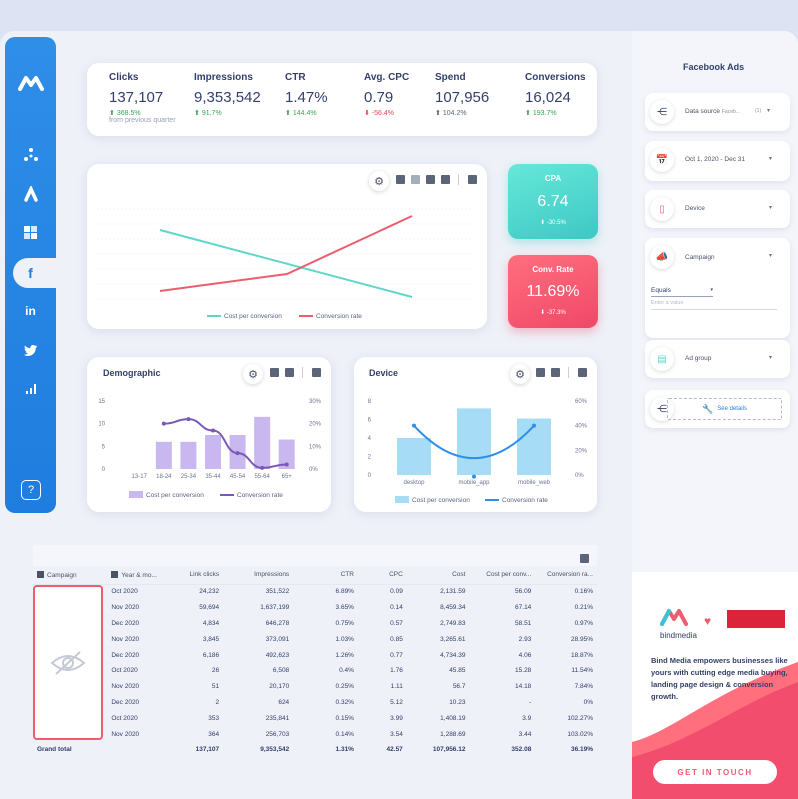 This screenshot has height=799, width=798. Describe the element at coordinates (30, 194) in the screenshot. I see `google-ads-icon` at that location.